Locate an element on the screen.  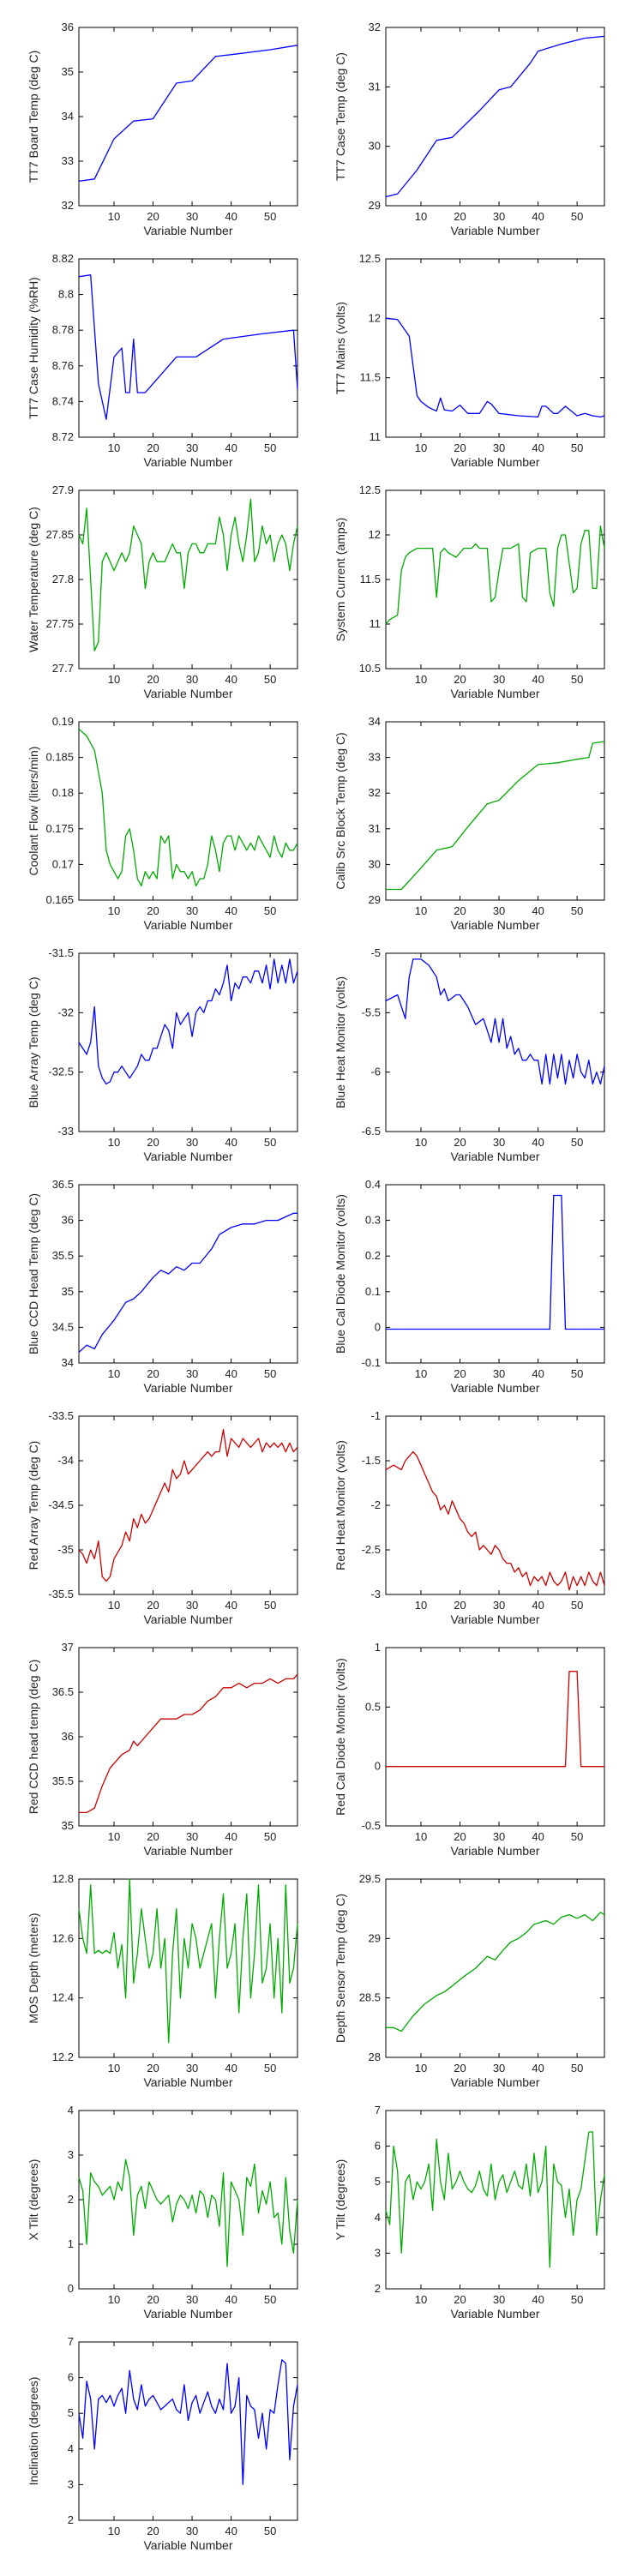
y-tick-label: 31 is located at coordinates (375, 828).